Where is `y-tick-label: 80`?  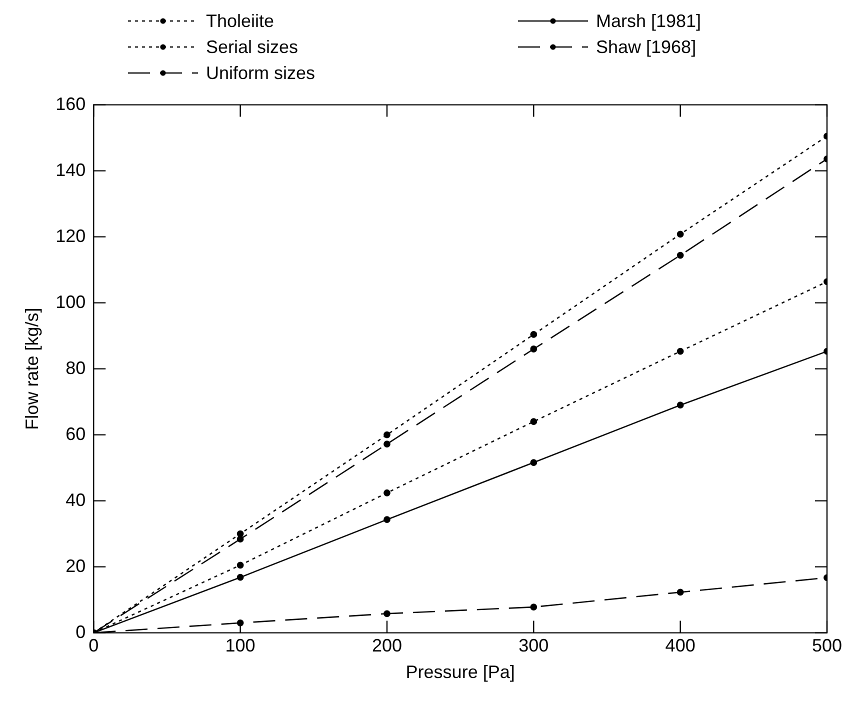 y-tick-label: 80 is located at coordinates (76, 368).